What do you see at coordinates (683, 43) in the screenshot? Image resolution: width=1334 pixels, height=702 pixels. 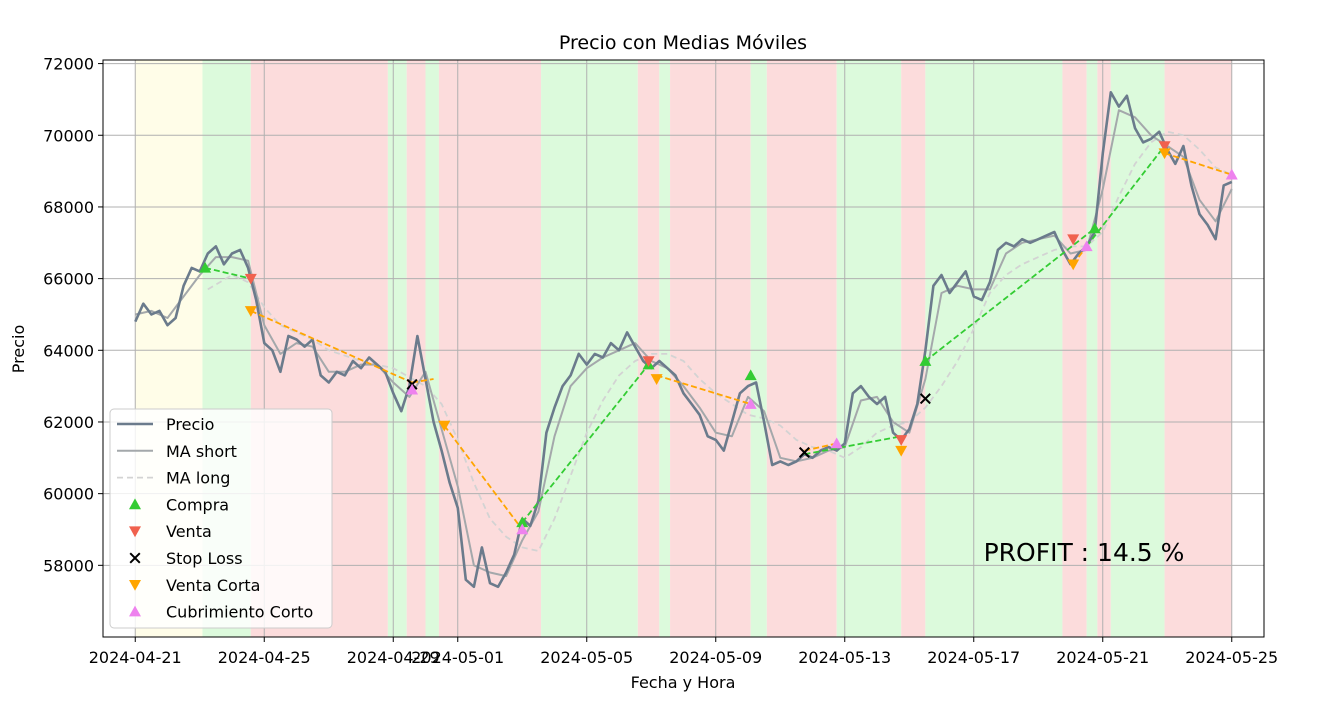 I see `chart-title: Precio con Medias Móviles` at bounding box center [683, 43].